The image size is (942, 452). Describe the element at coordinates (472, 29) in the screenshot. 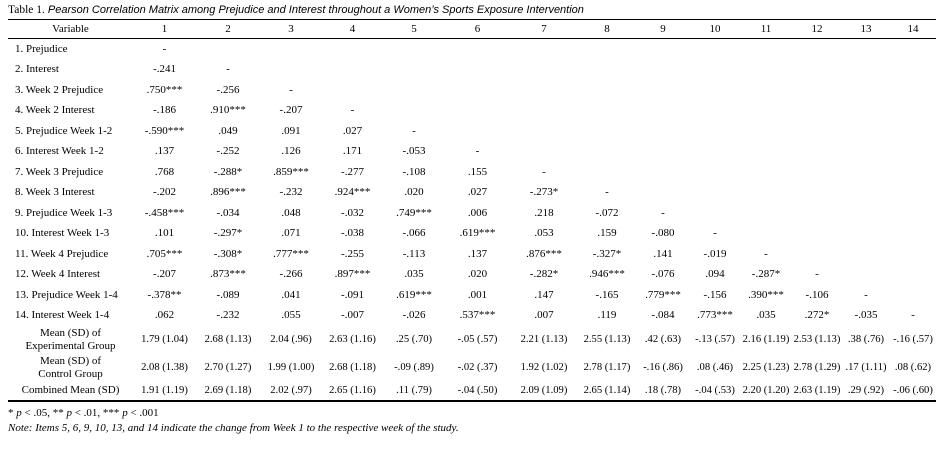

I see `header-row: Variable 1 2 3 4 5 6 7 8 9 10 11 12 13 14` at that location.